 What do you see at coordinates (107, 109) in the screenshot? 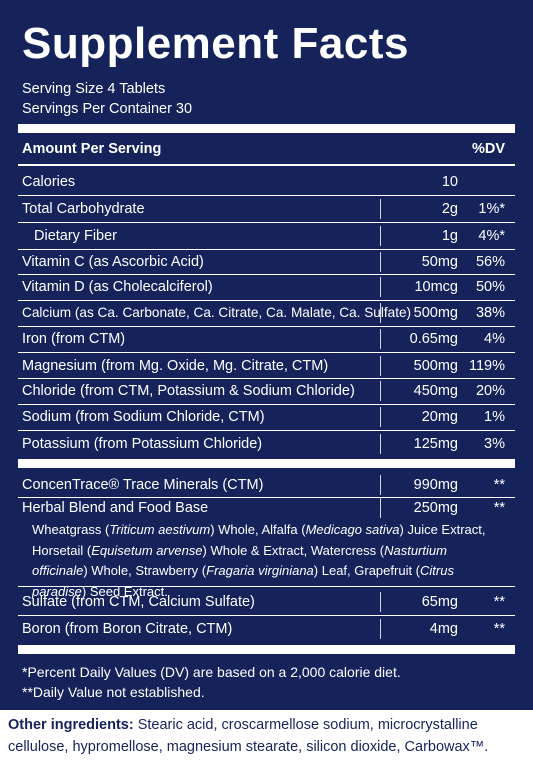
I see `servings-per-container: Servings Per Container 30` at bounding box center [107, 109].